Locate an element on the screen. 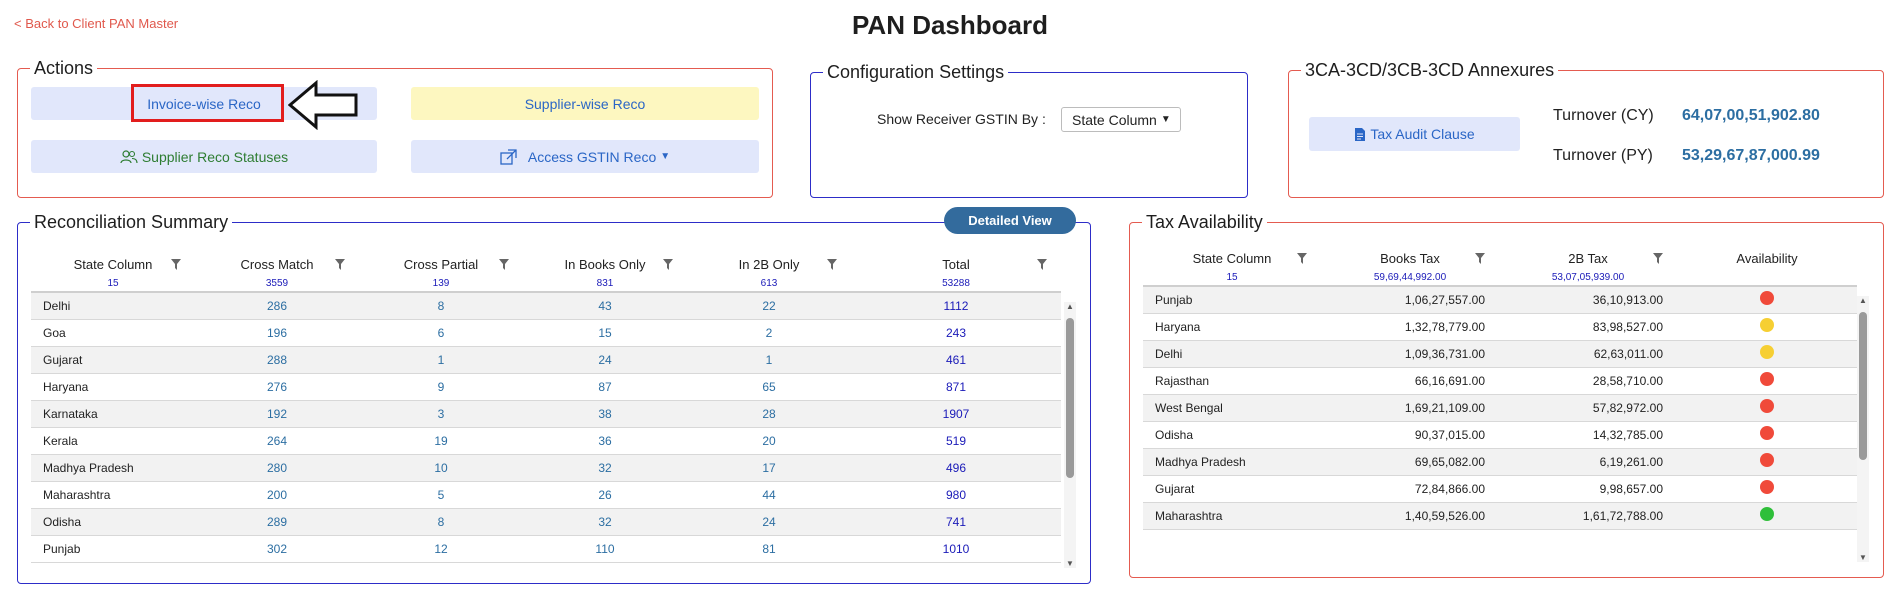 The height and width of the screenshot is (600, 1900). supplier-reco-statuses-button: Supplier Reco Statuses is located at coordinates (204, 156).